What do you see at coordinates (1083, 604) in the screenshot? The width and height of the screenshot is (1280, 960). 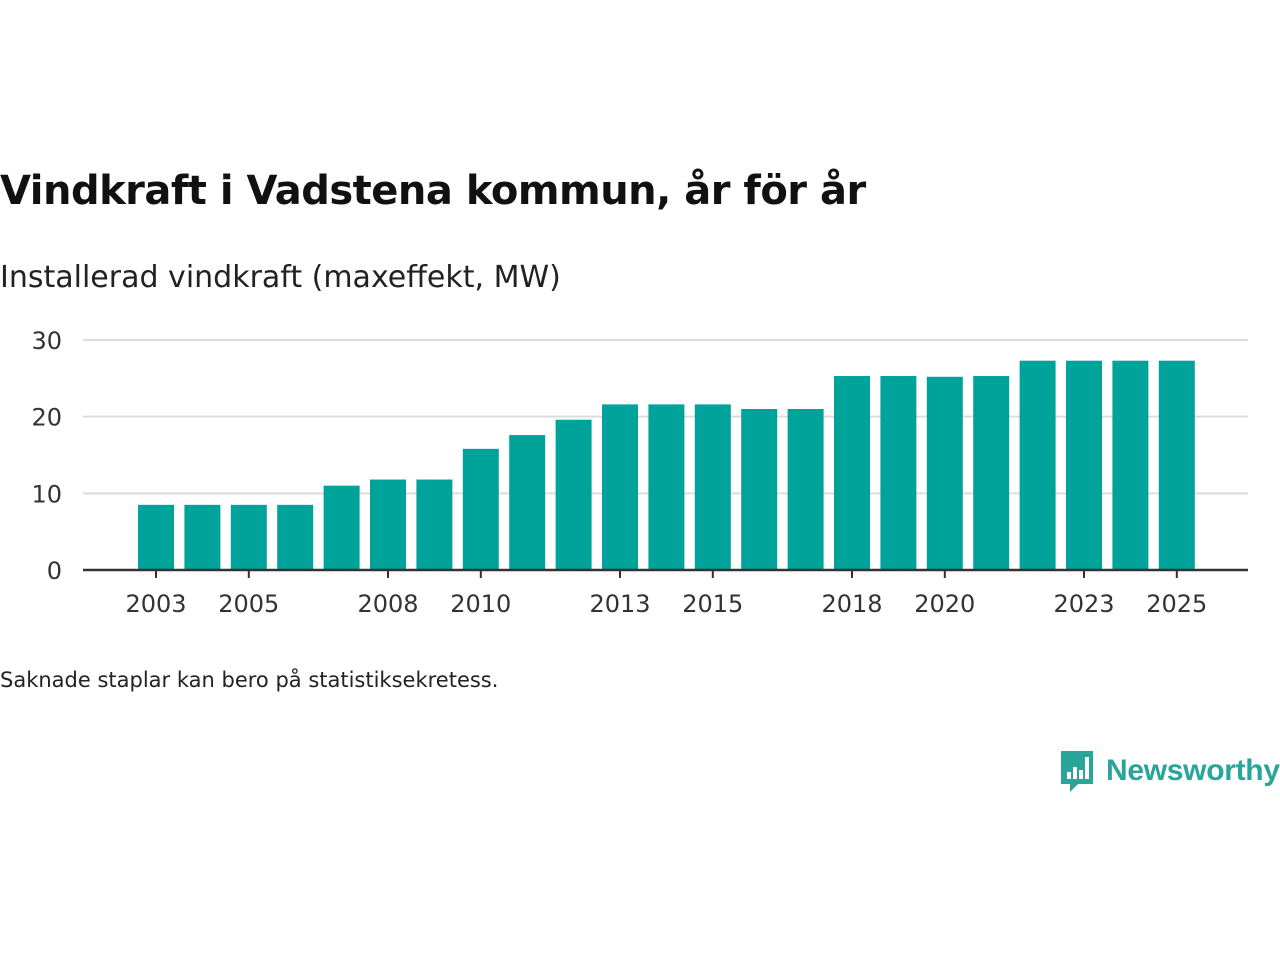 I see `x-tick-label: 2023` at bounding box center [1083, 604].